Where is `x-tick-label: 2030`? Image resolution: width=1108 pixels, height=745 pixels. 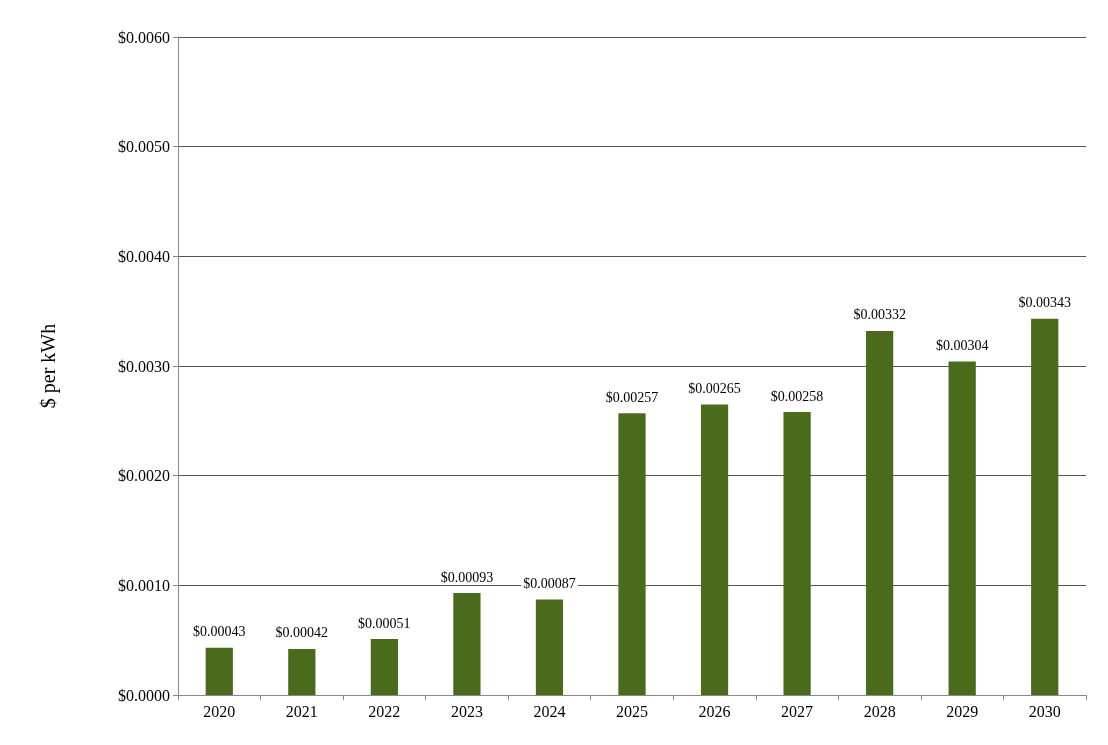
x-tick-label: 2030 is located at coordinates (1044, 711).